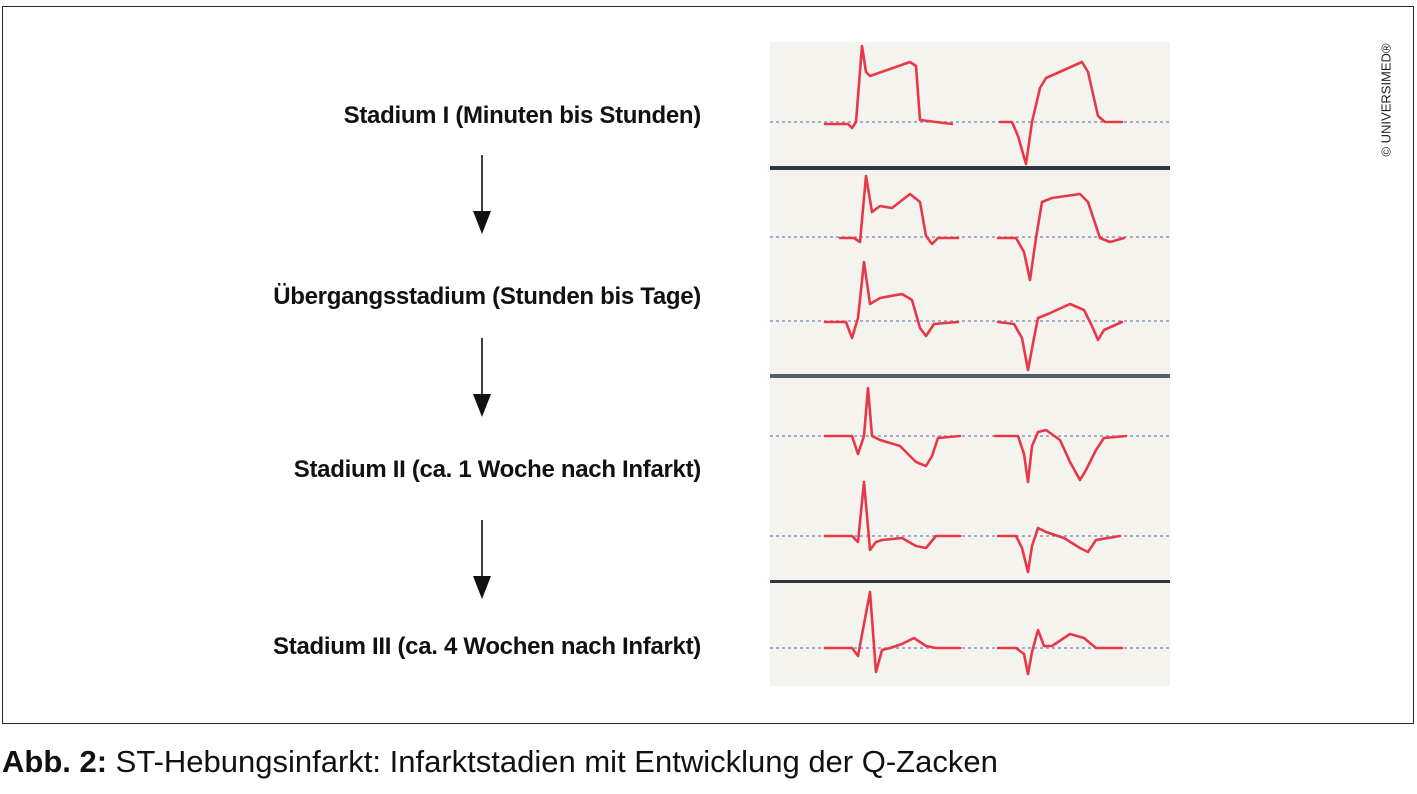  Describe the element at coordinates (892, 516) in the screenshot. I see `ecg-trace-5-left` at that location.